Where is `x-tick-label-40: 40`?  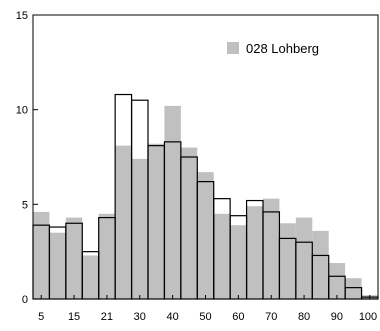
x-tick-label-40: 40 is located at coordinates (173, 317).